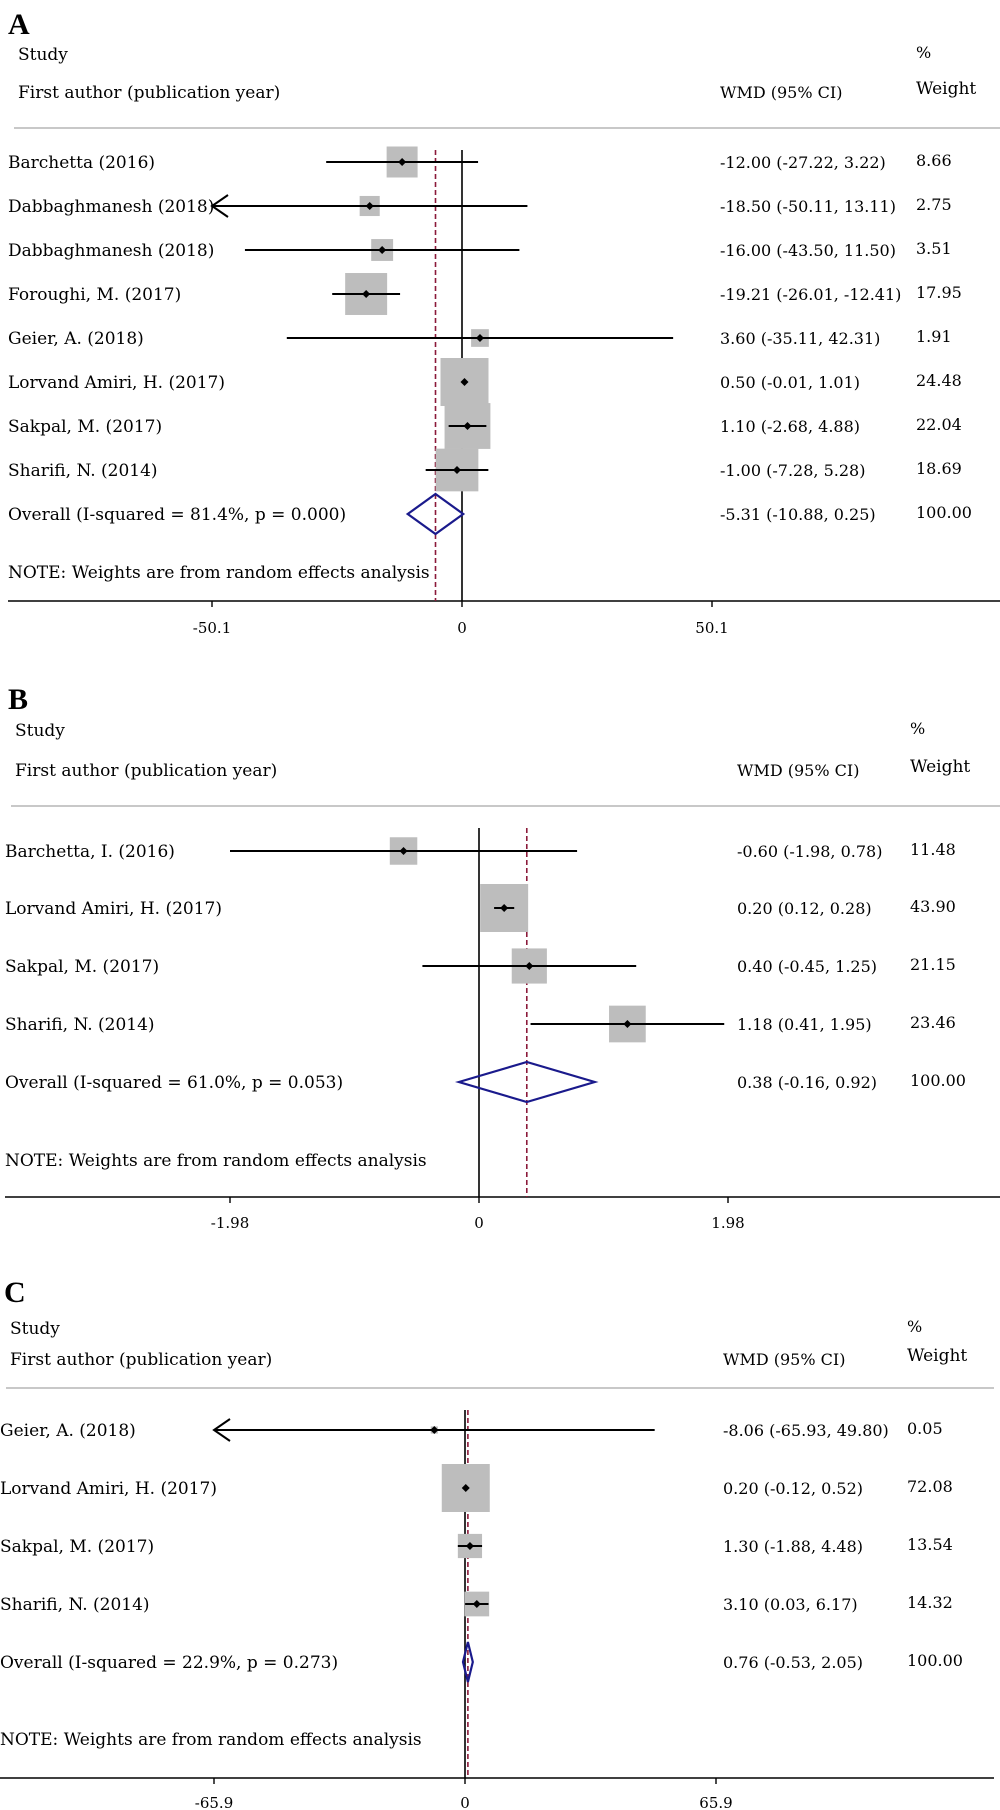 This screenshot has height=1810, width=1000. Describe the element at coordinates (933, 964) in the screenshot. I see `study-weight-text: 21.15` at that location.